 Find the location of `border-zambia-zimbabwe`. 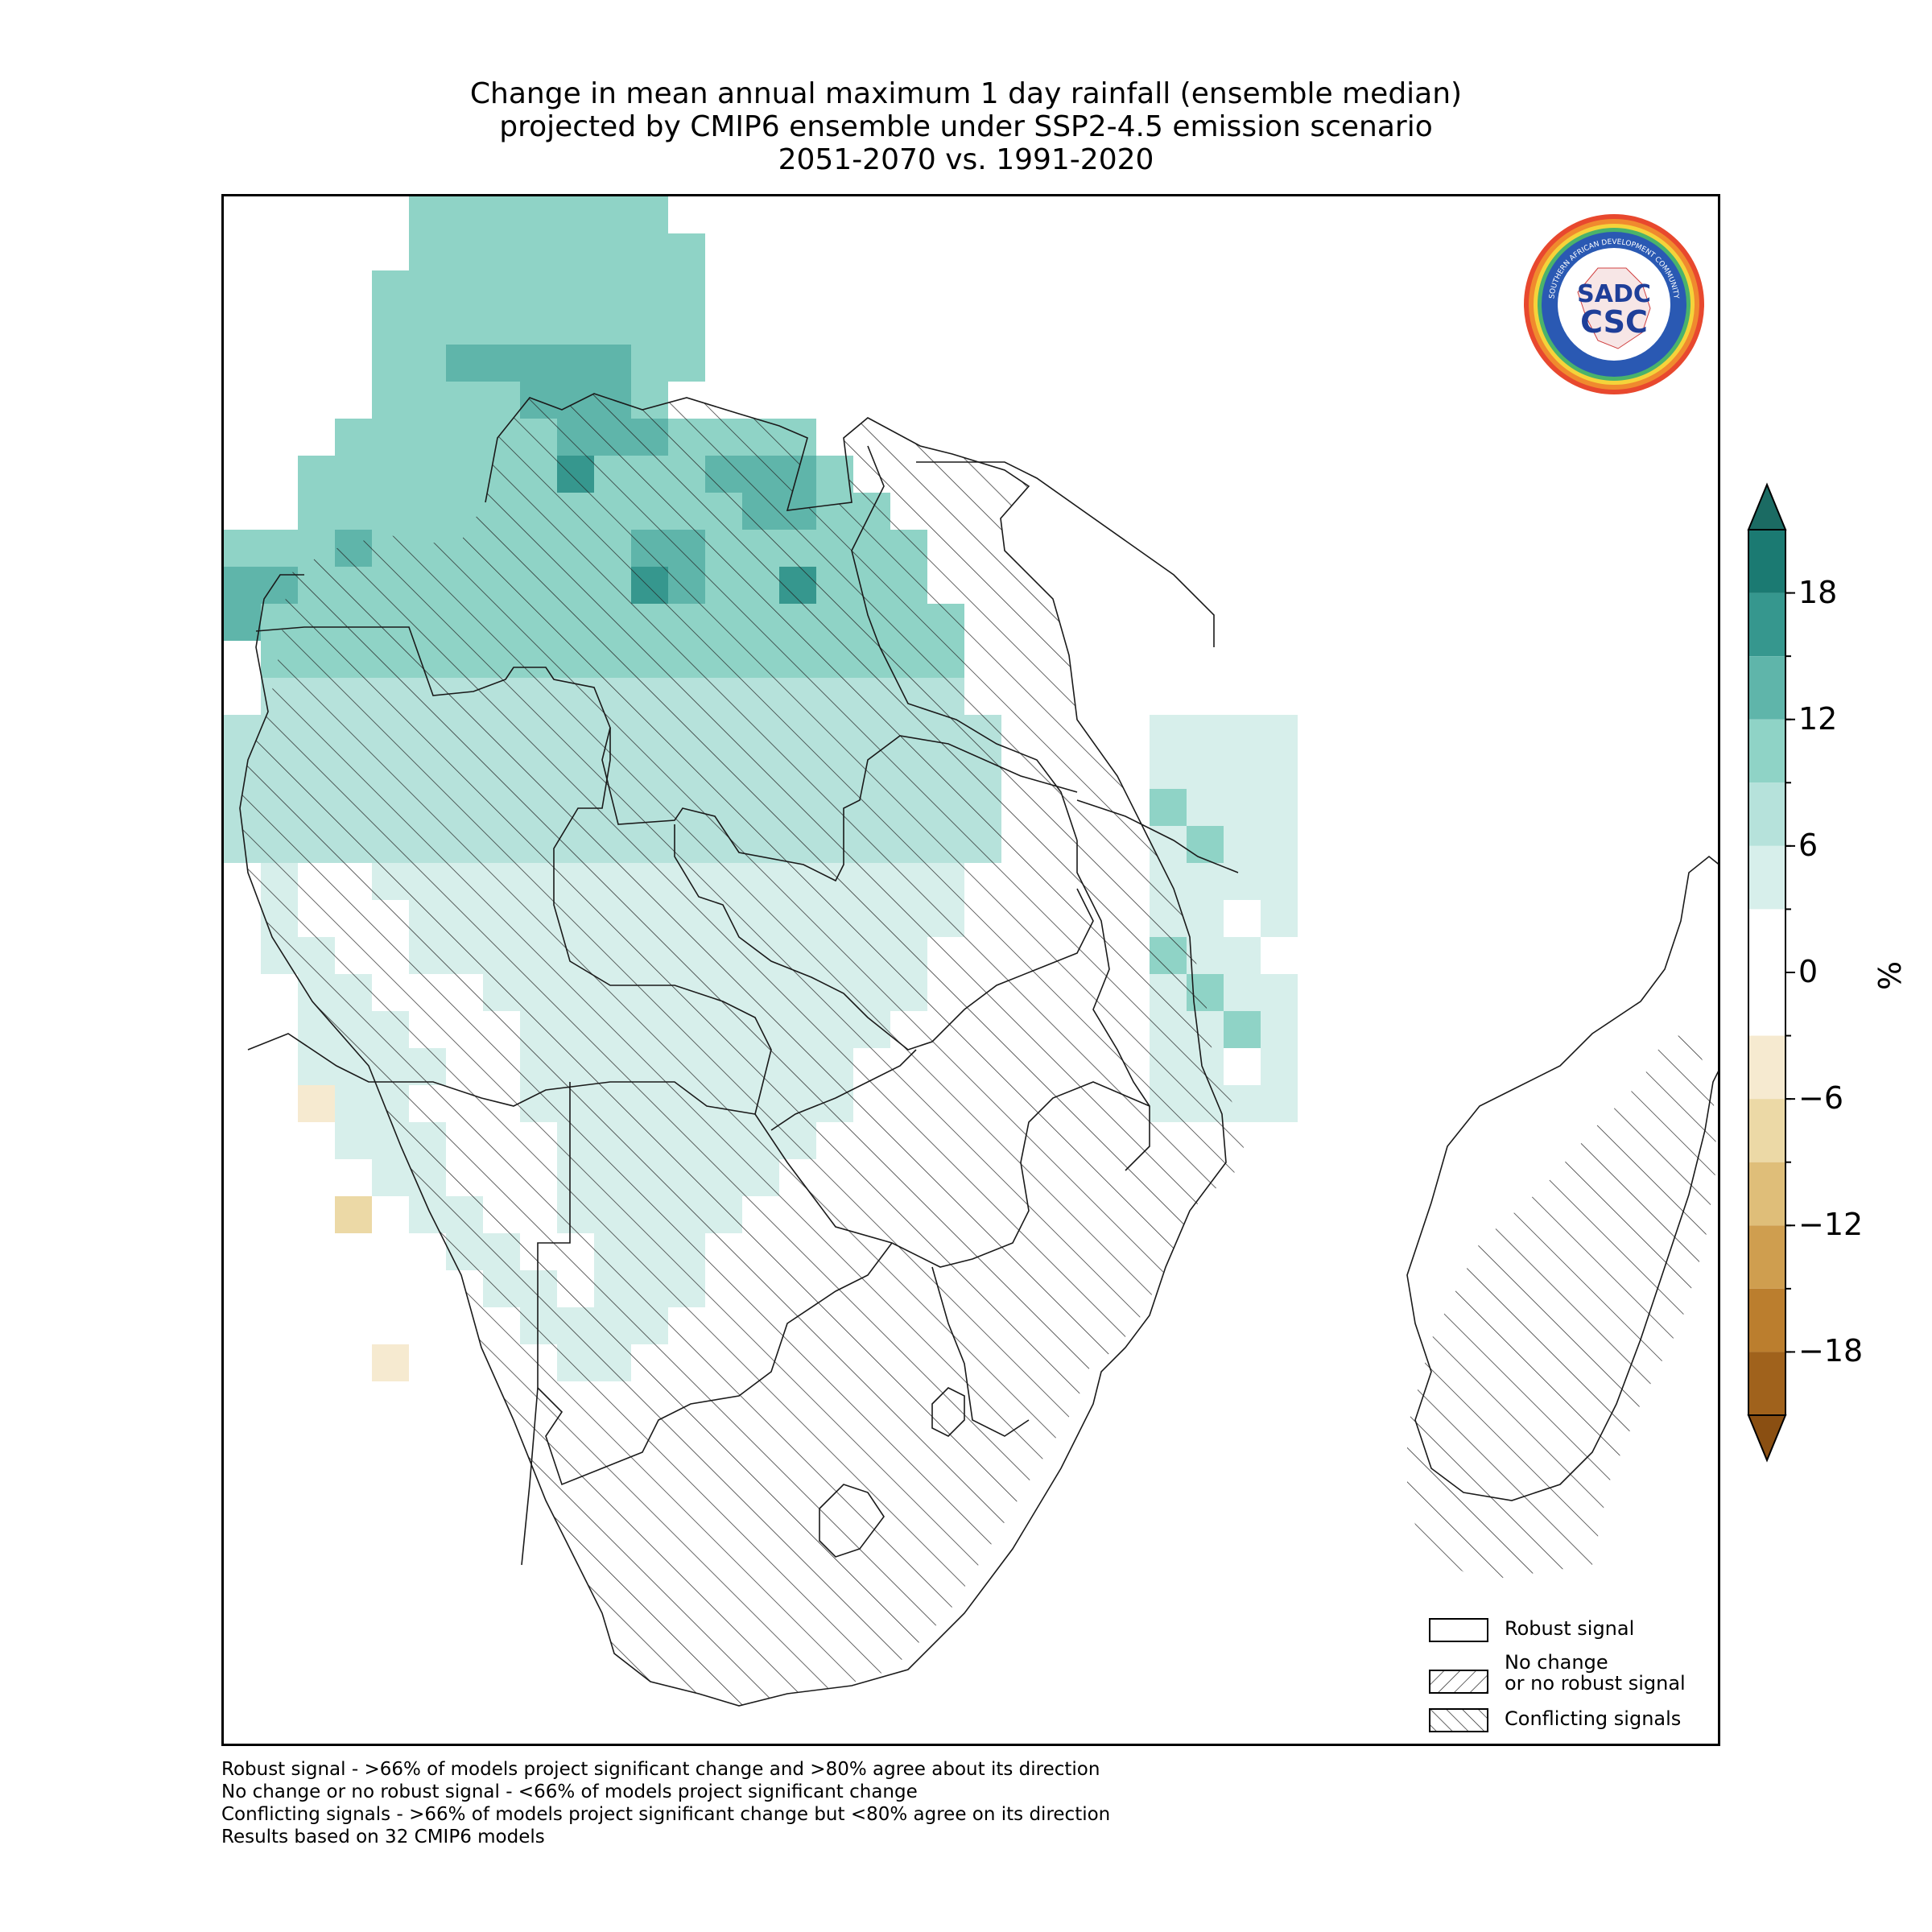

border-zambia-zimbabwe is located at coordinates (844, 1090).